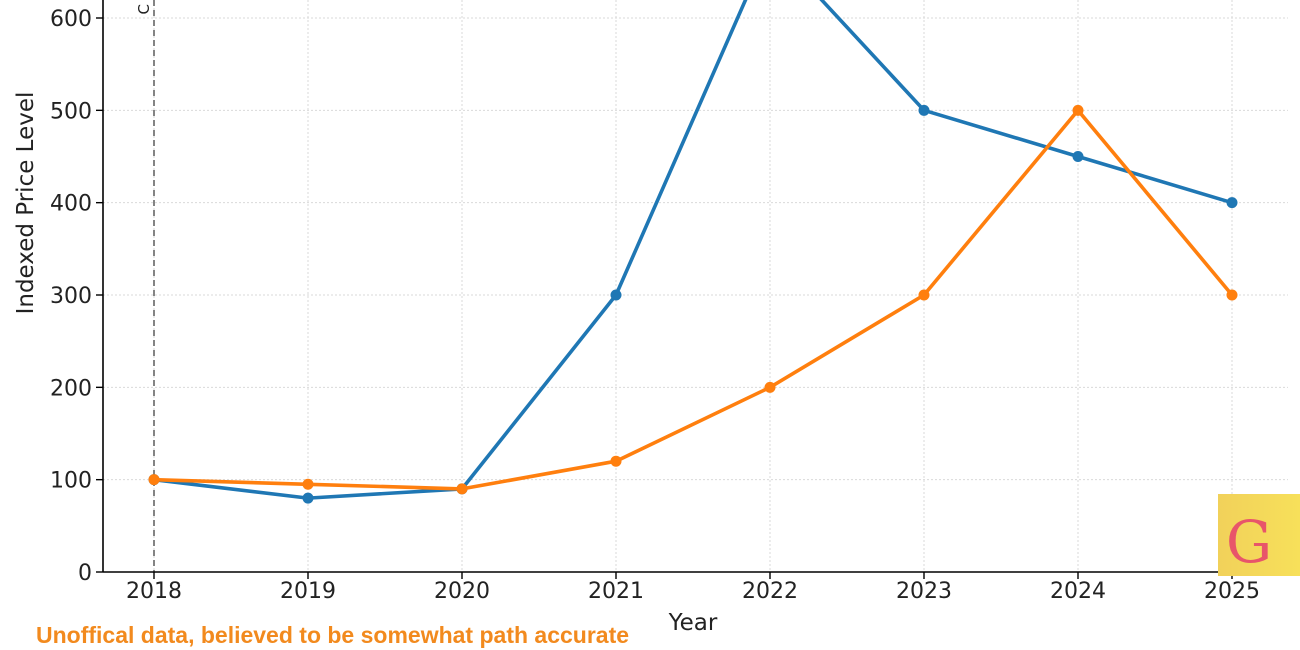  I want to click on brand-logo: G, so click(1259, 535).